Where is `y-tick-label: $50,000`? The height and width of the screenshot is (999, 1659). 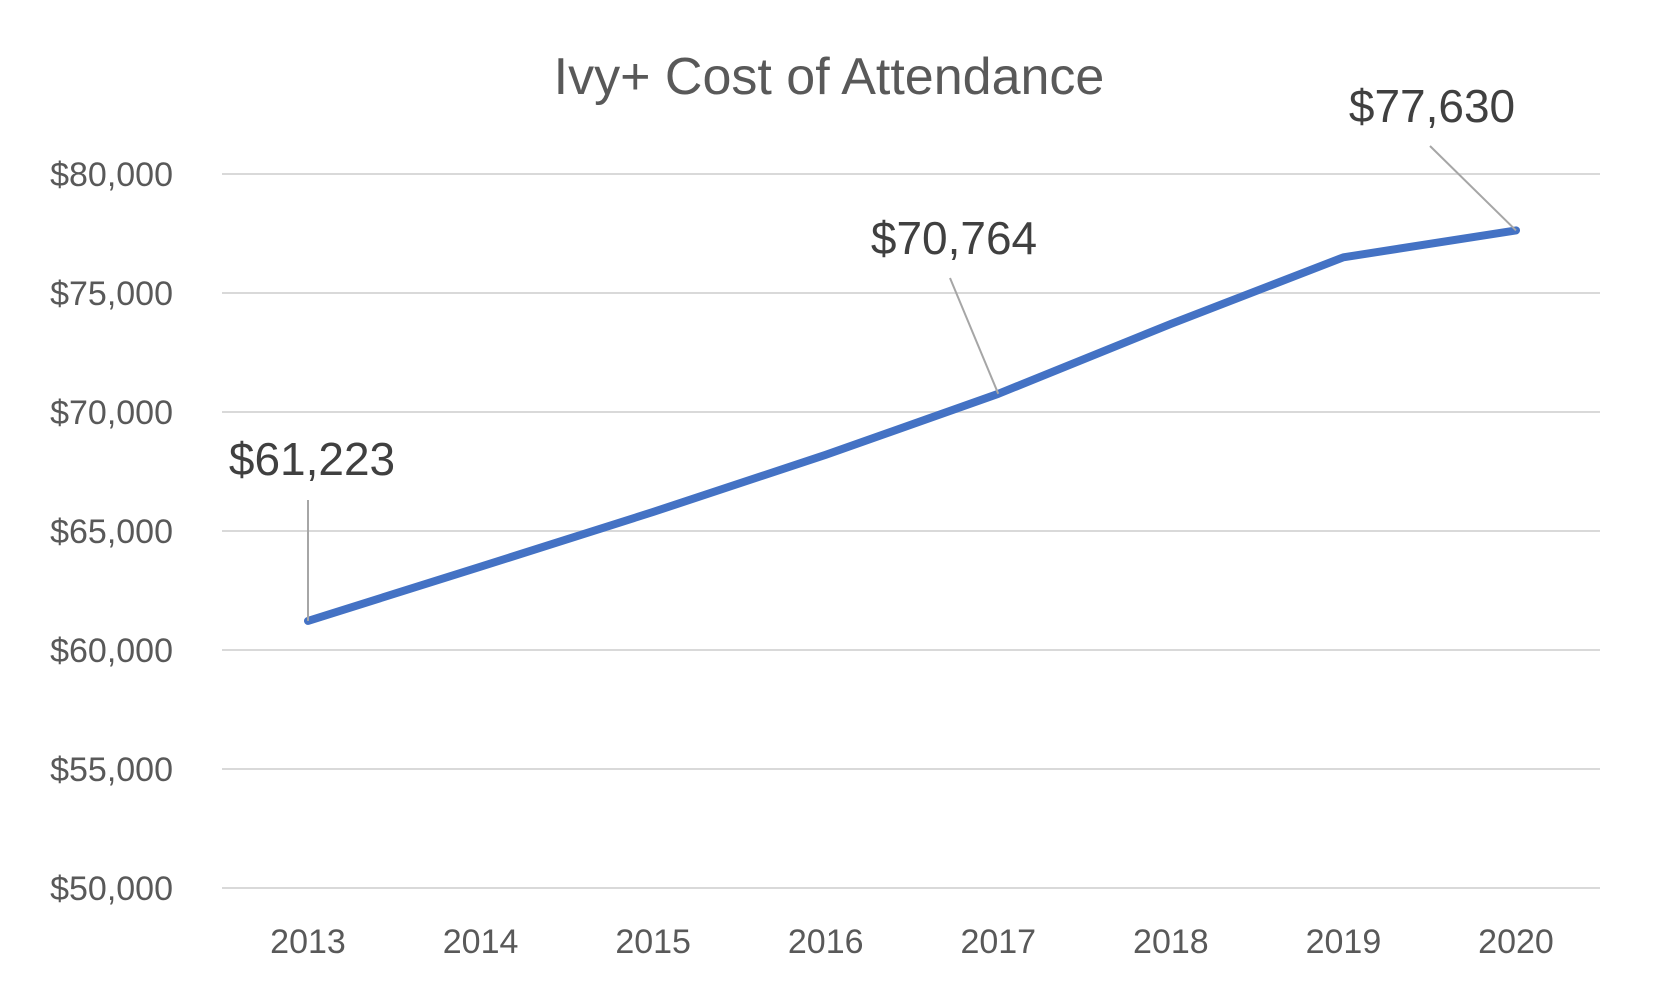
y-tick-label: $50,000 is located at coordinates (111, 889).